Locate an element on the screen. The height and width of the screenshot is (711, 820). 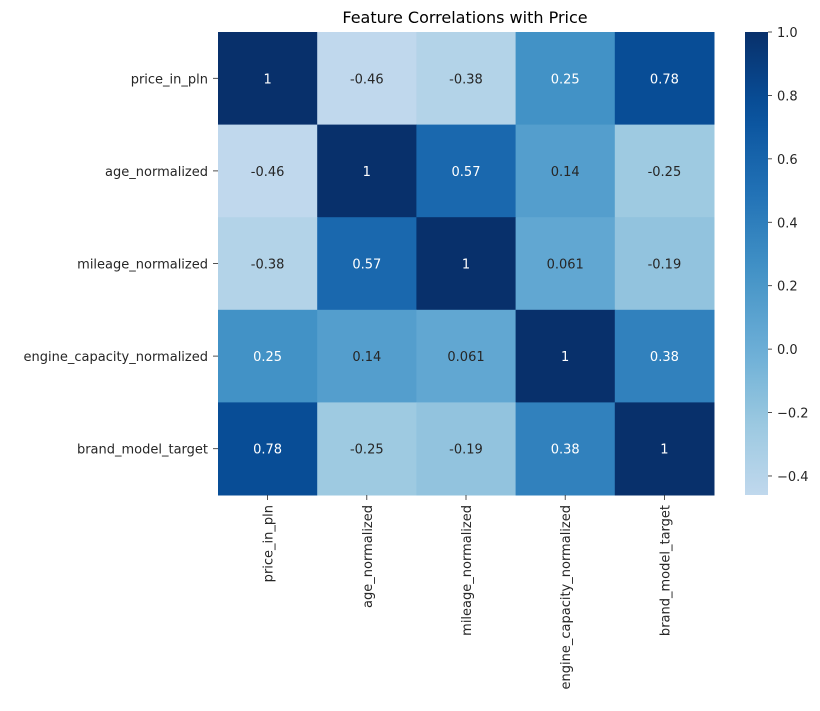
x-tick-label: age_normalized is located at coordinates (368, 556).